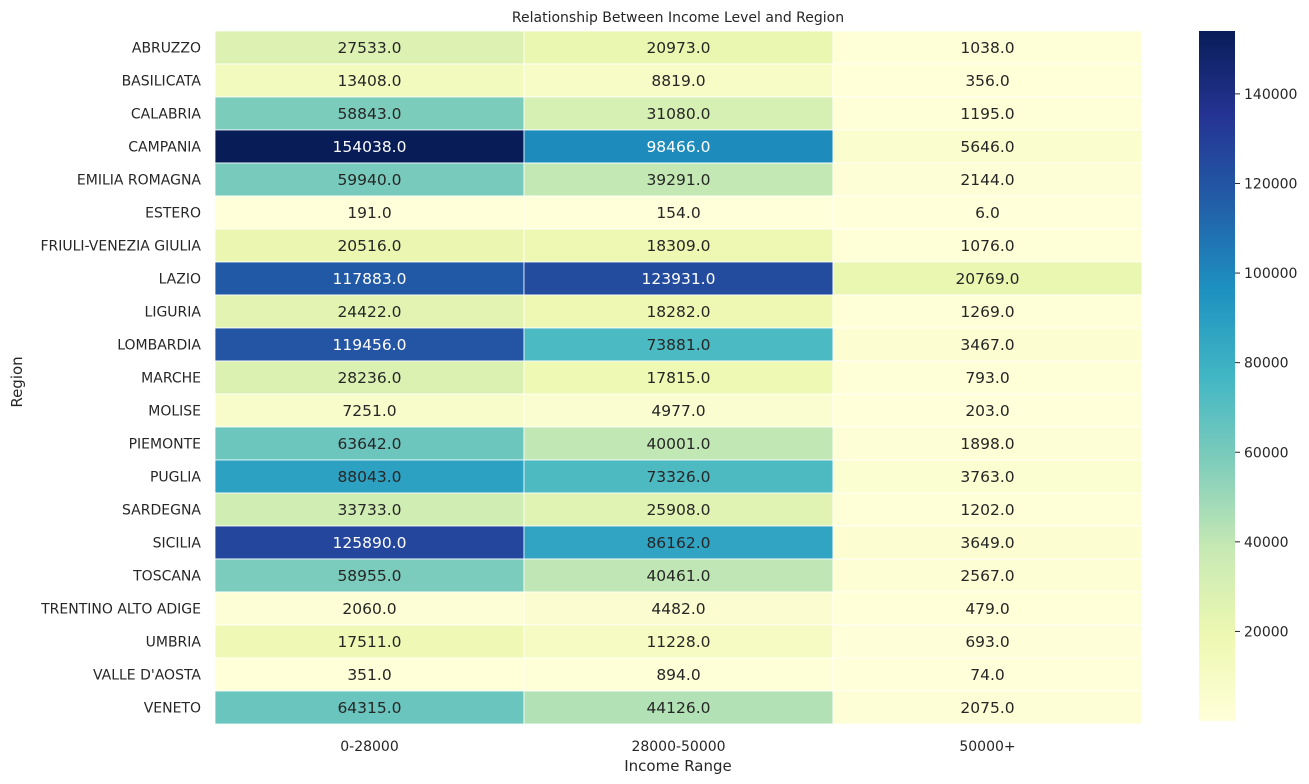 The image size is (1309, 784). I want to click on cell-value-label: 40461.0, so click(678, 576).